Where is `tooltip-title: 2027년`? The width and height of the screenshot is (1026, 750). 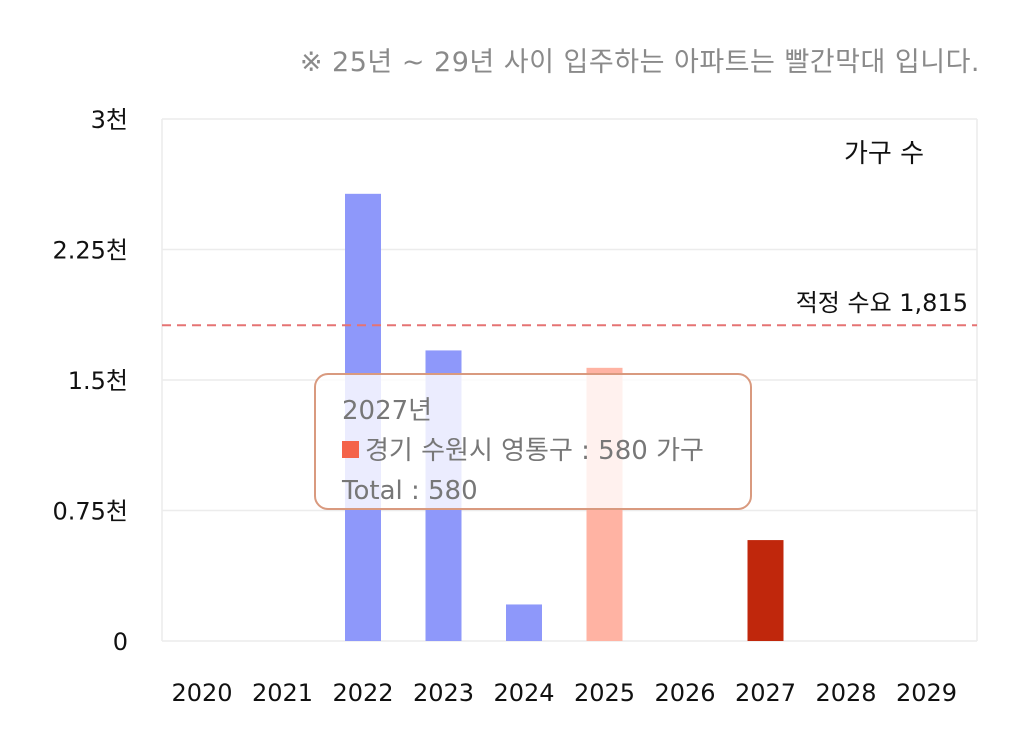 tooltip-title: 2027년 is located at coordinates (387, 411).